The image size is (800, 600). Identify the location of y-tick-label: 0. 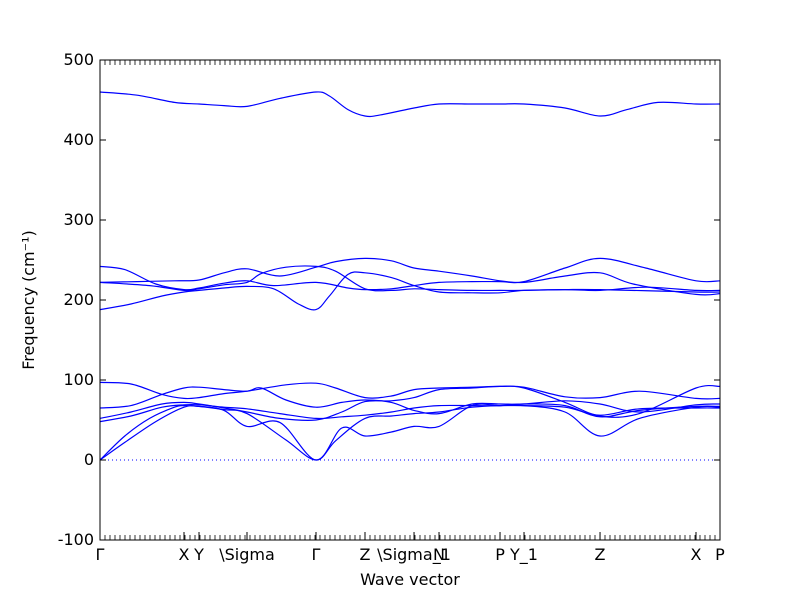
(89, 459).